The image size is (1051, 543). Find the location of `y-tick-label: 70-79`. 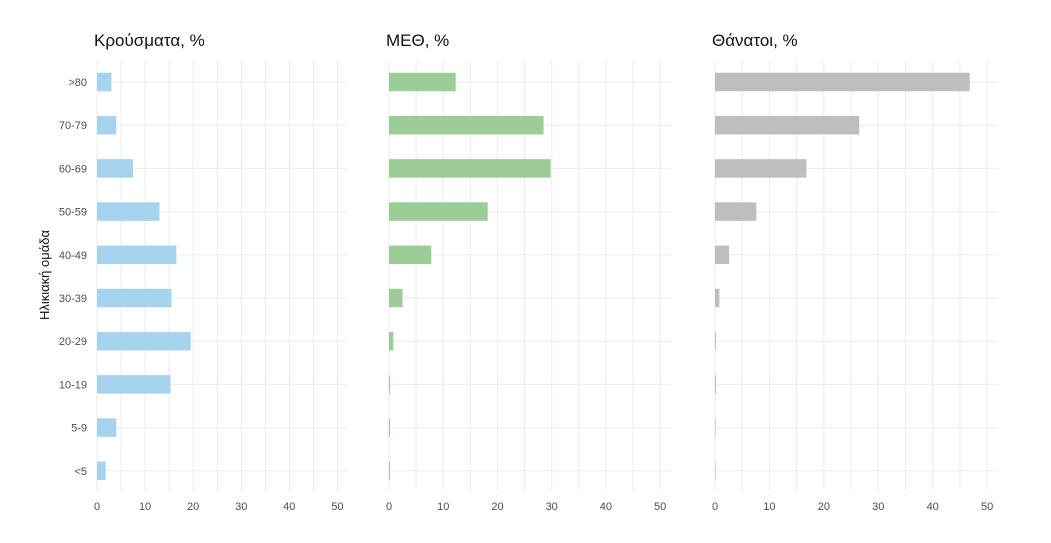

y-tick-label: 70-79 is located at coordinates (73, 126).